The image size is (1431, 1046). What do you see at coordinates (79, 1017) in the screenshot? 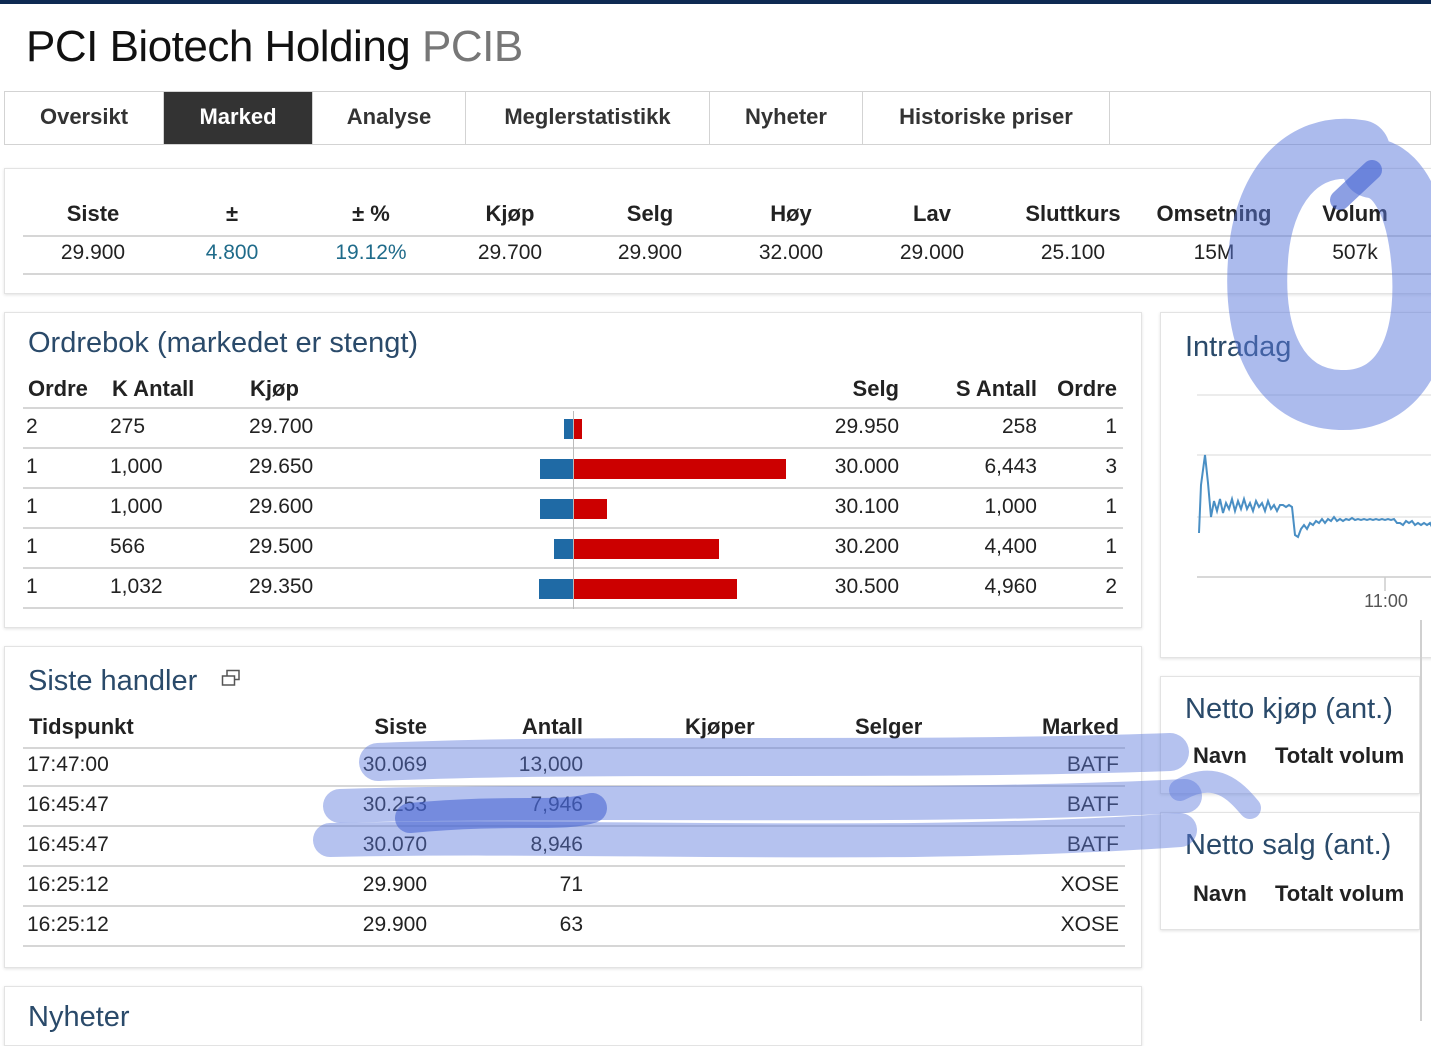
I see `news-title: Nyheter` at bounding box center [79, 1017].